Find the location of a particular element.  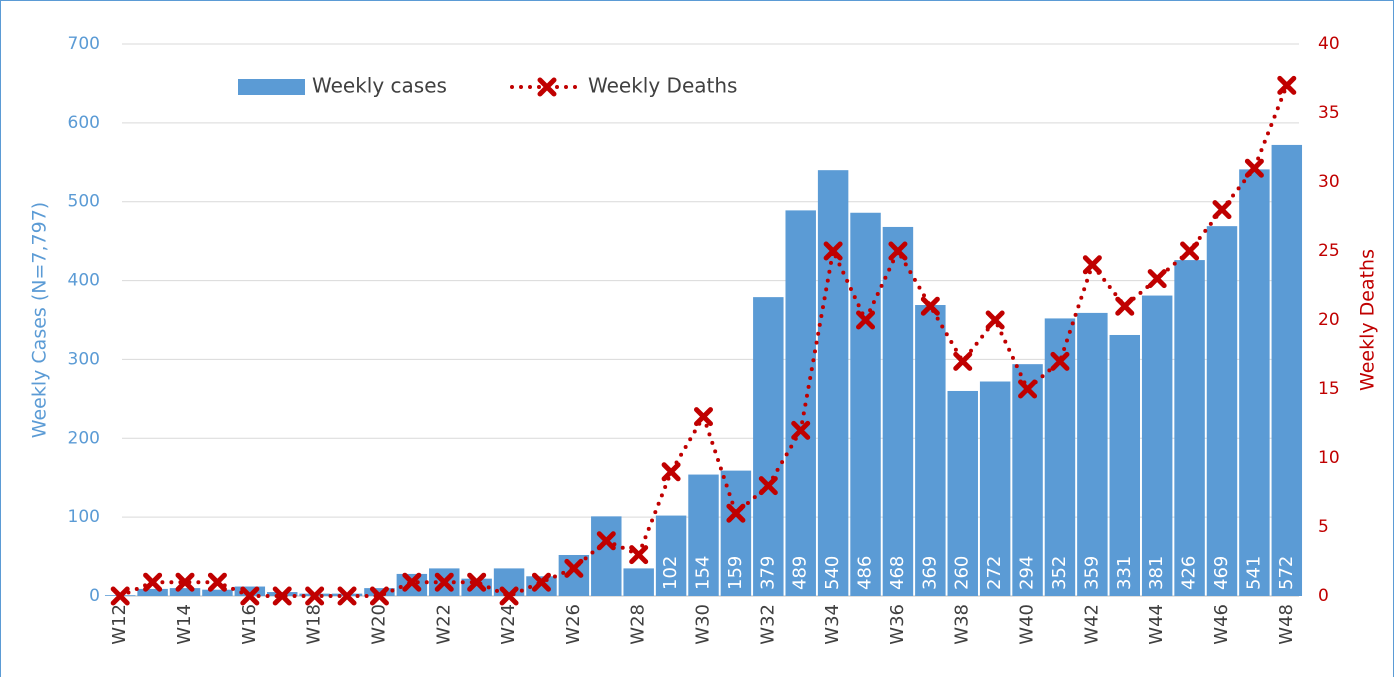

data-label: 369 is located at coordinates (929, 573).